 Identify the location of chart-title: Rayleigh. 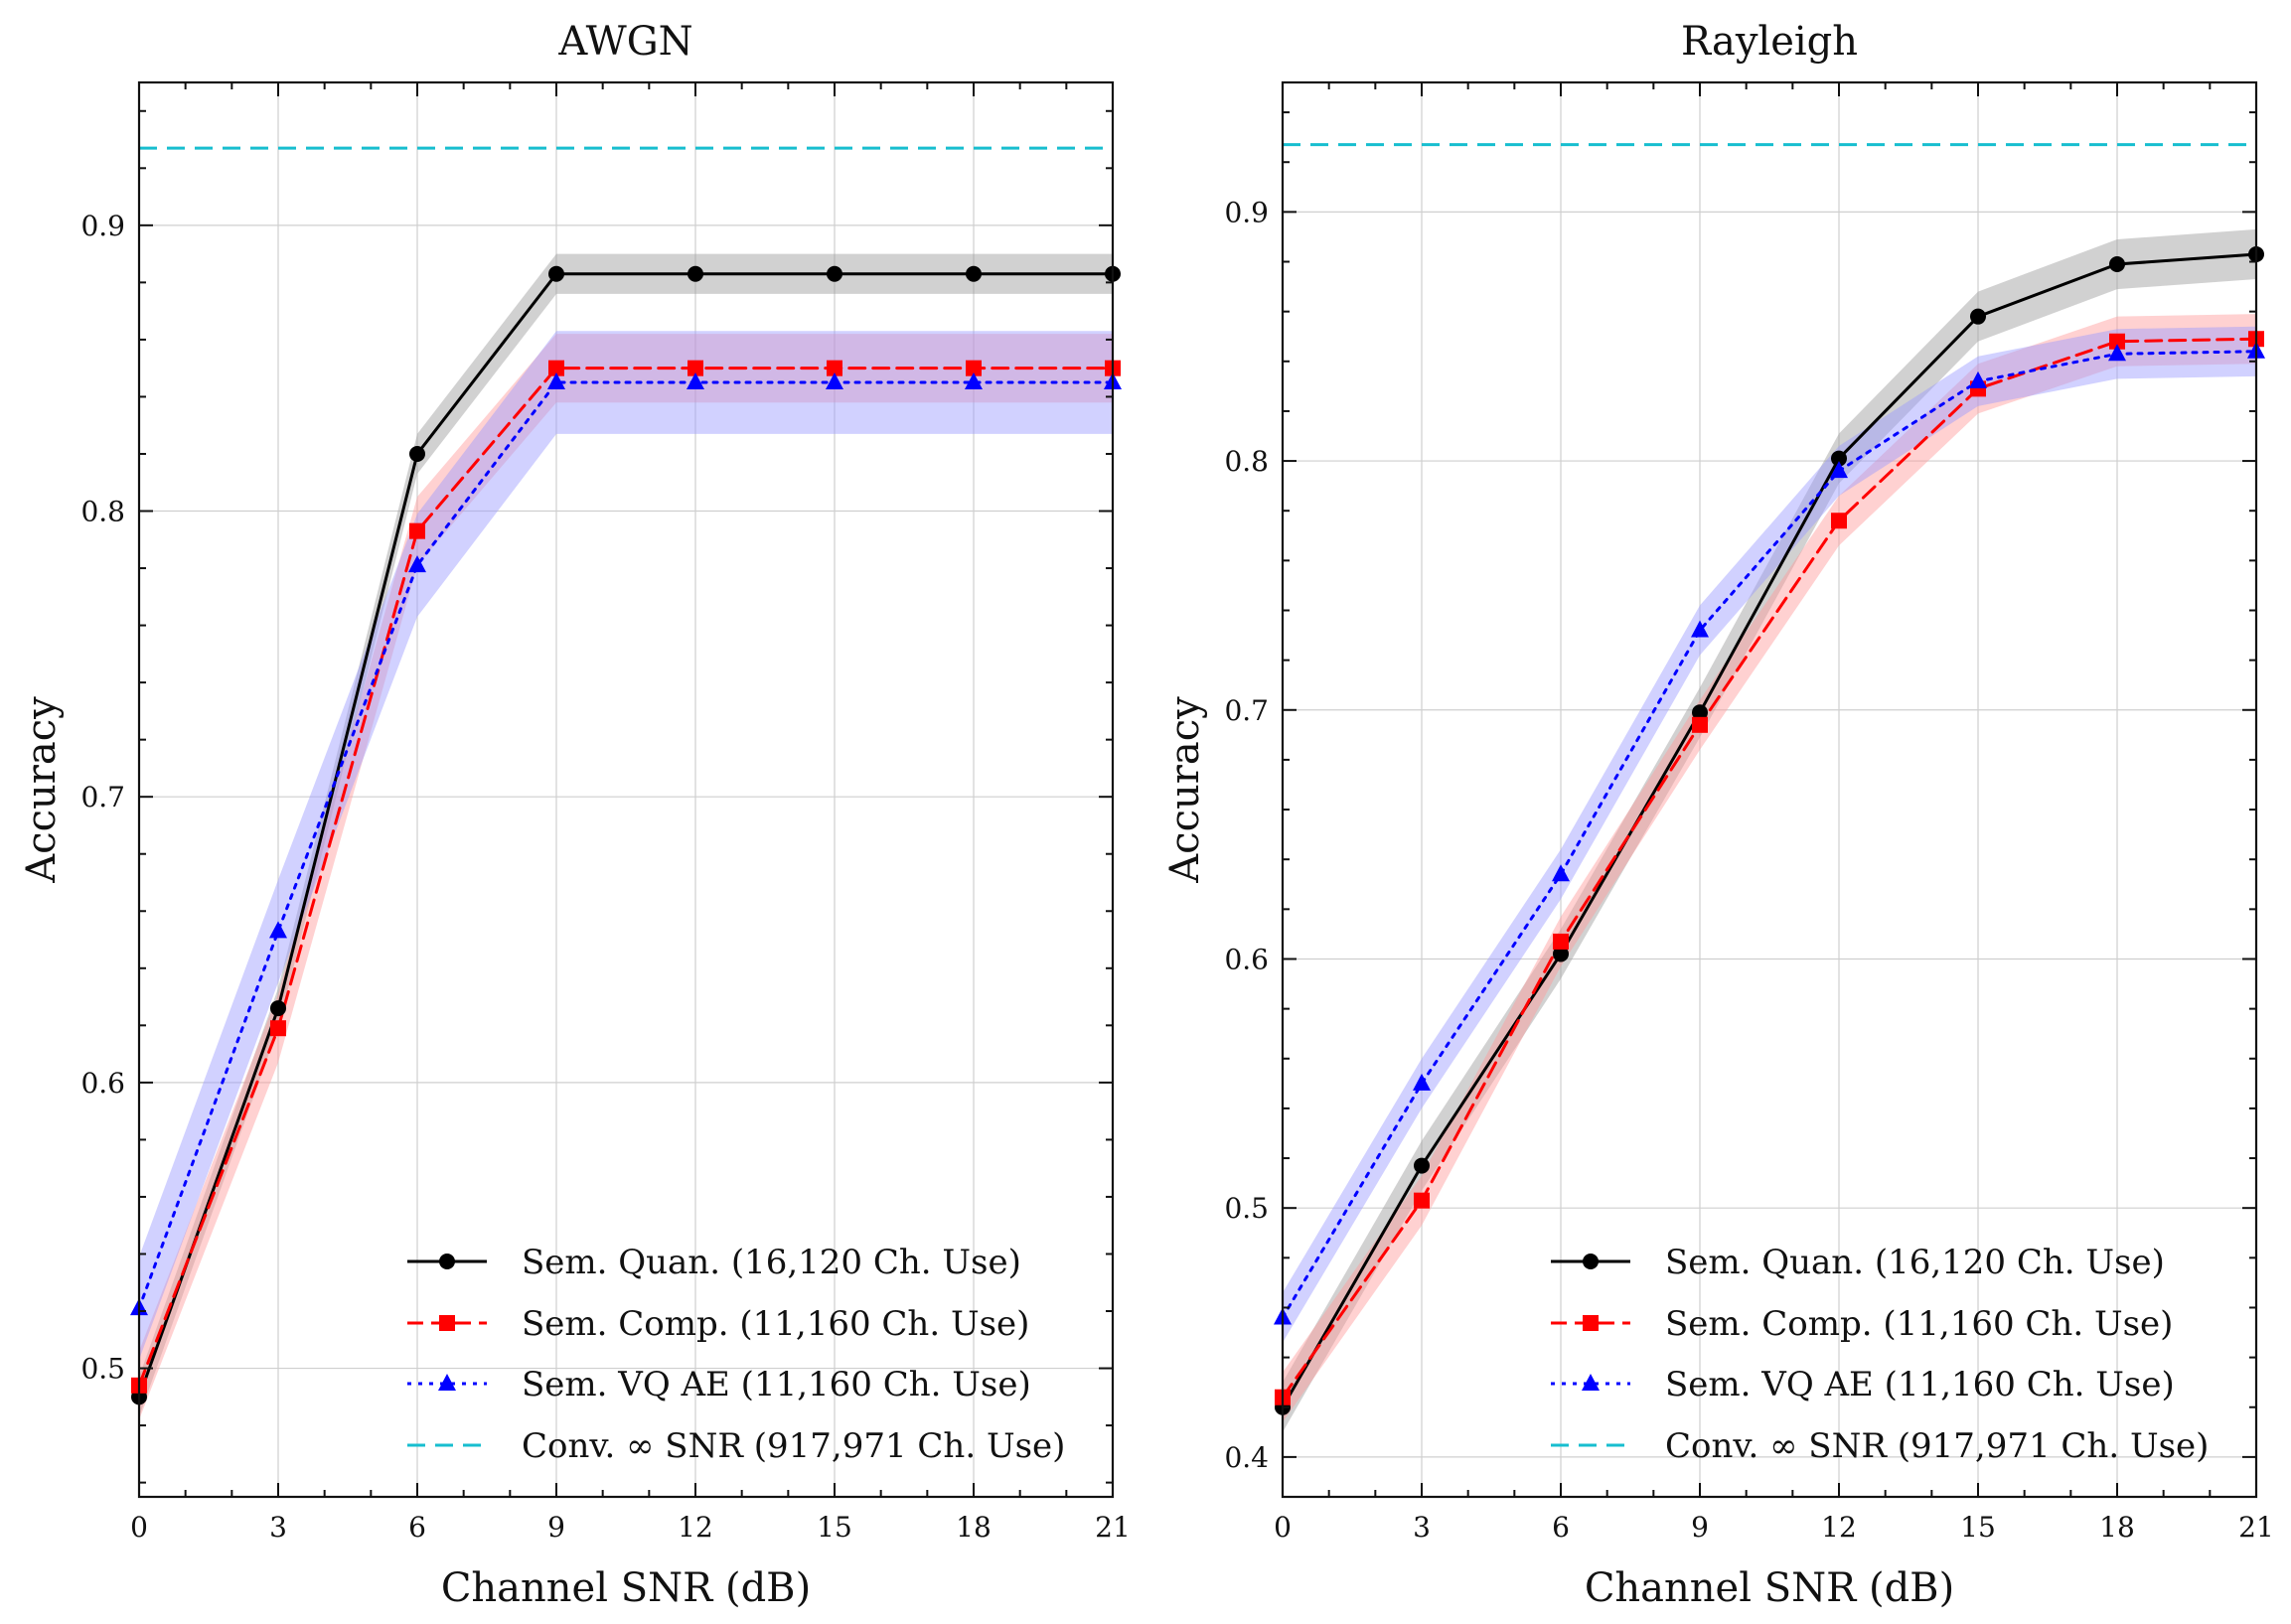
(1769, 42).